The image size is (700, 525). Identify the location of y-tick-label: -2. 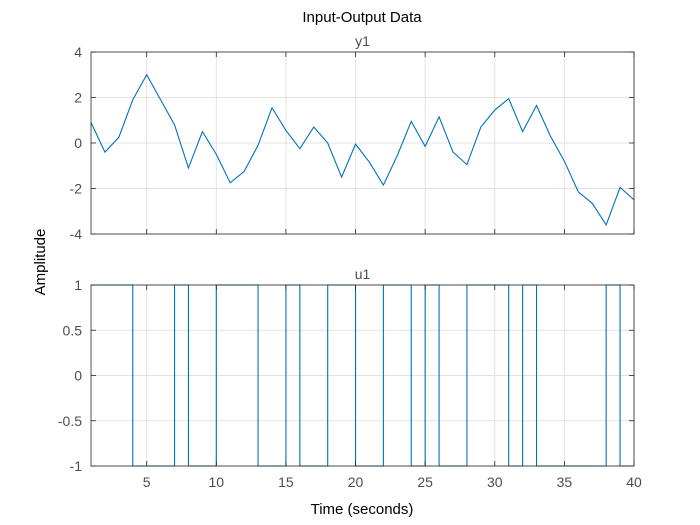
(76, 189).